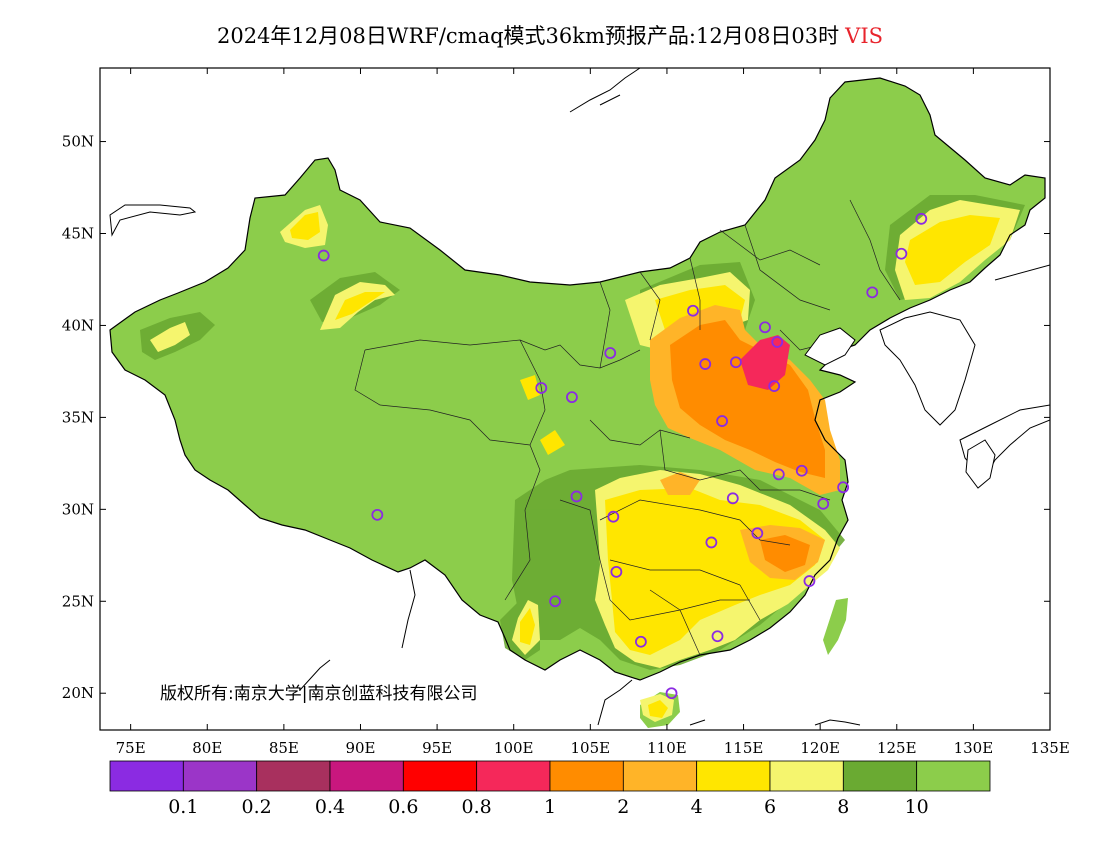 The width and height of the screenshot is (1100, 850). What do you see at coordinates (550, 807) in the screenshot?
I see `colorbar-label: 1` at bounding box center [550, 807].